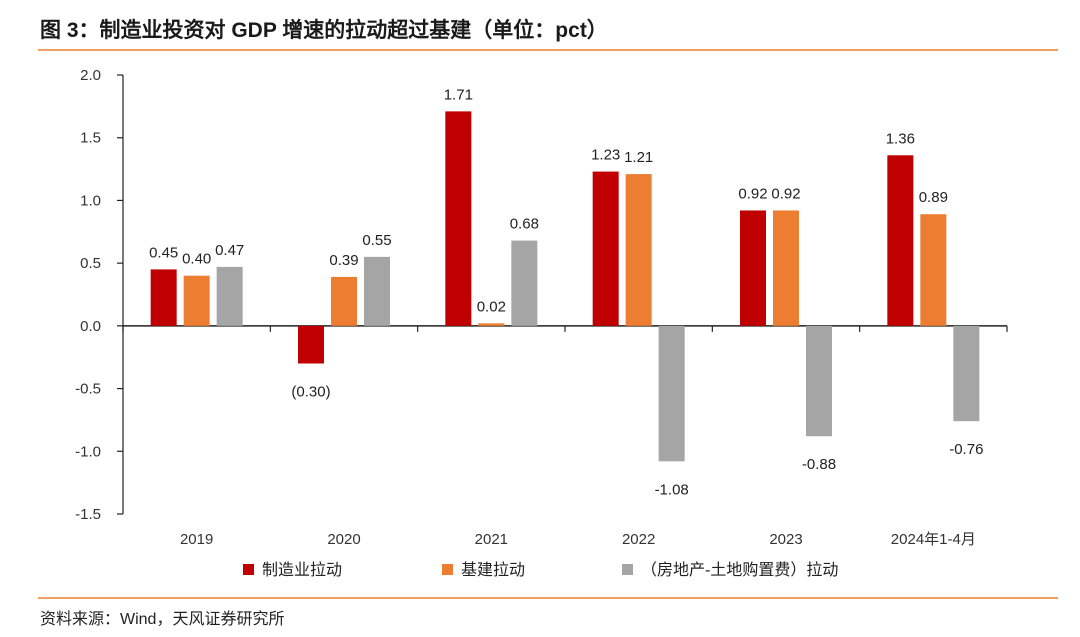 The width and height of the screenshot is (1080, 637). What do you see at coordinates (324, 30) in the screenshot?
I see `chart-title: 图 3：制造业投资对 GDP 增速的拉动超过基建（单位：pct）` at bounding box center [324, 30].